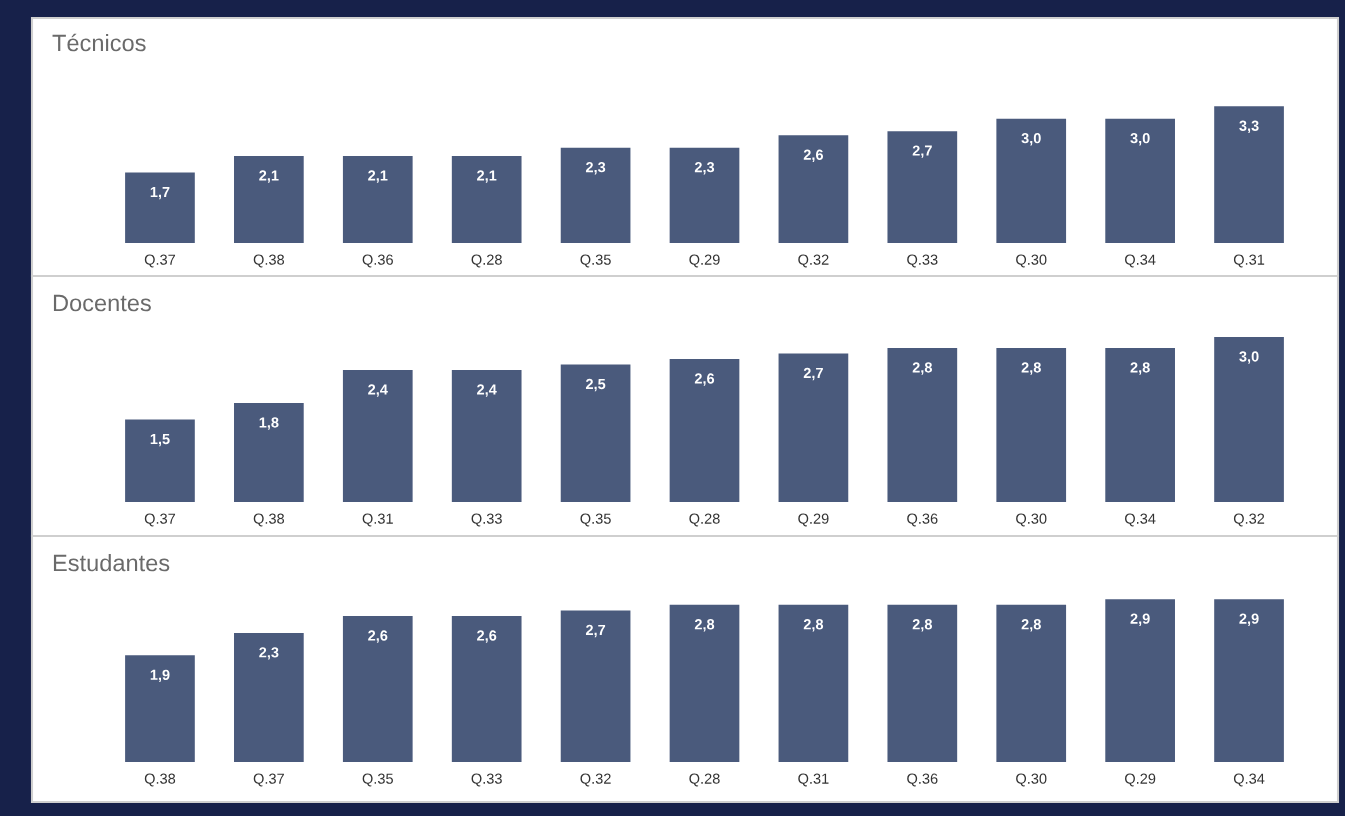 The height and width of the screenshot is (816, 1345). I want to click on data-label: 1,7, so click(160, 193).